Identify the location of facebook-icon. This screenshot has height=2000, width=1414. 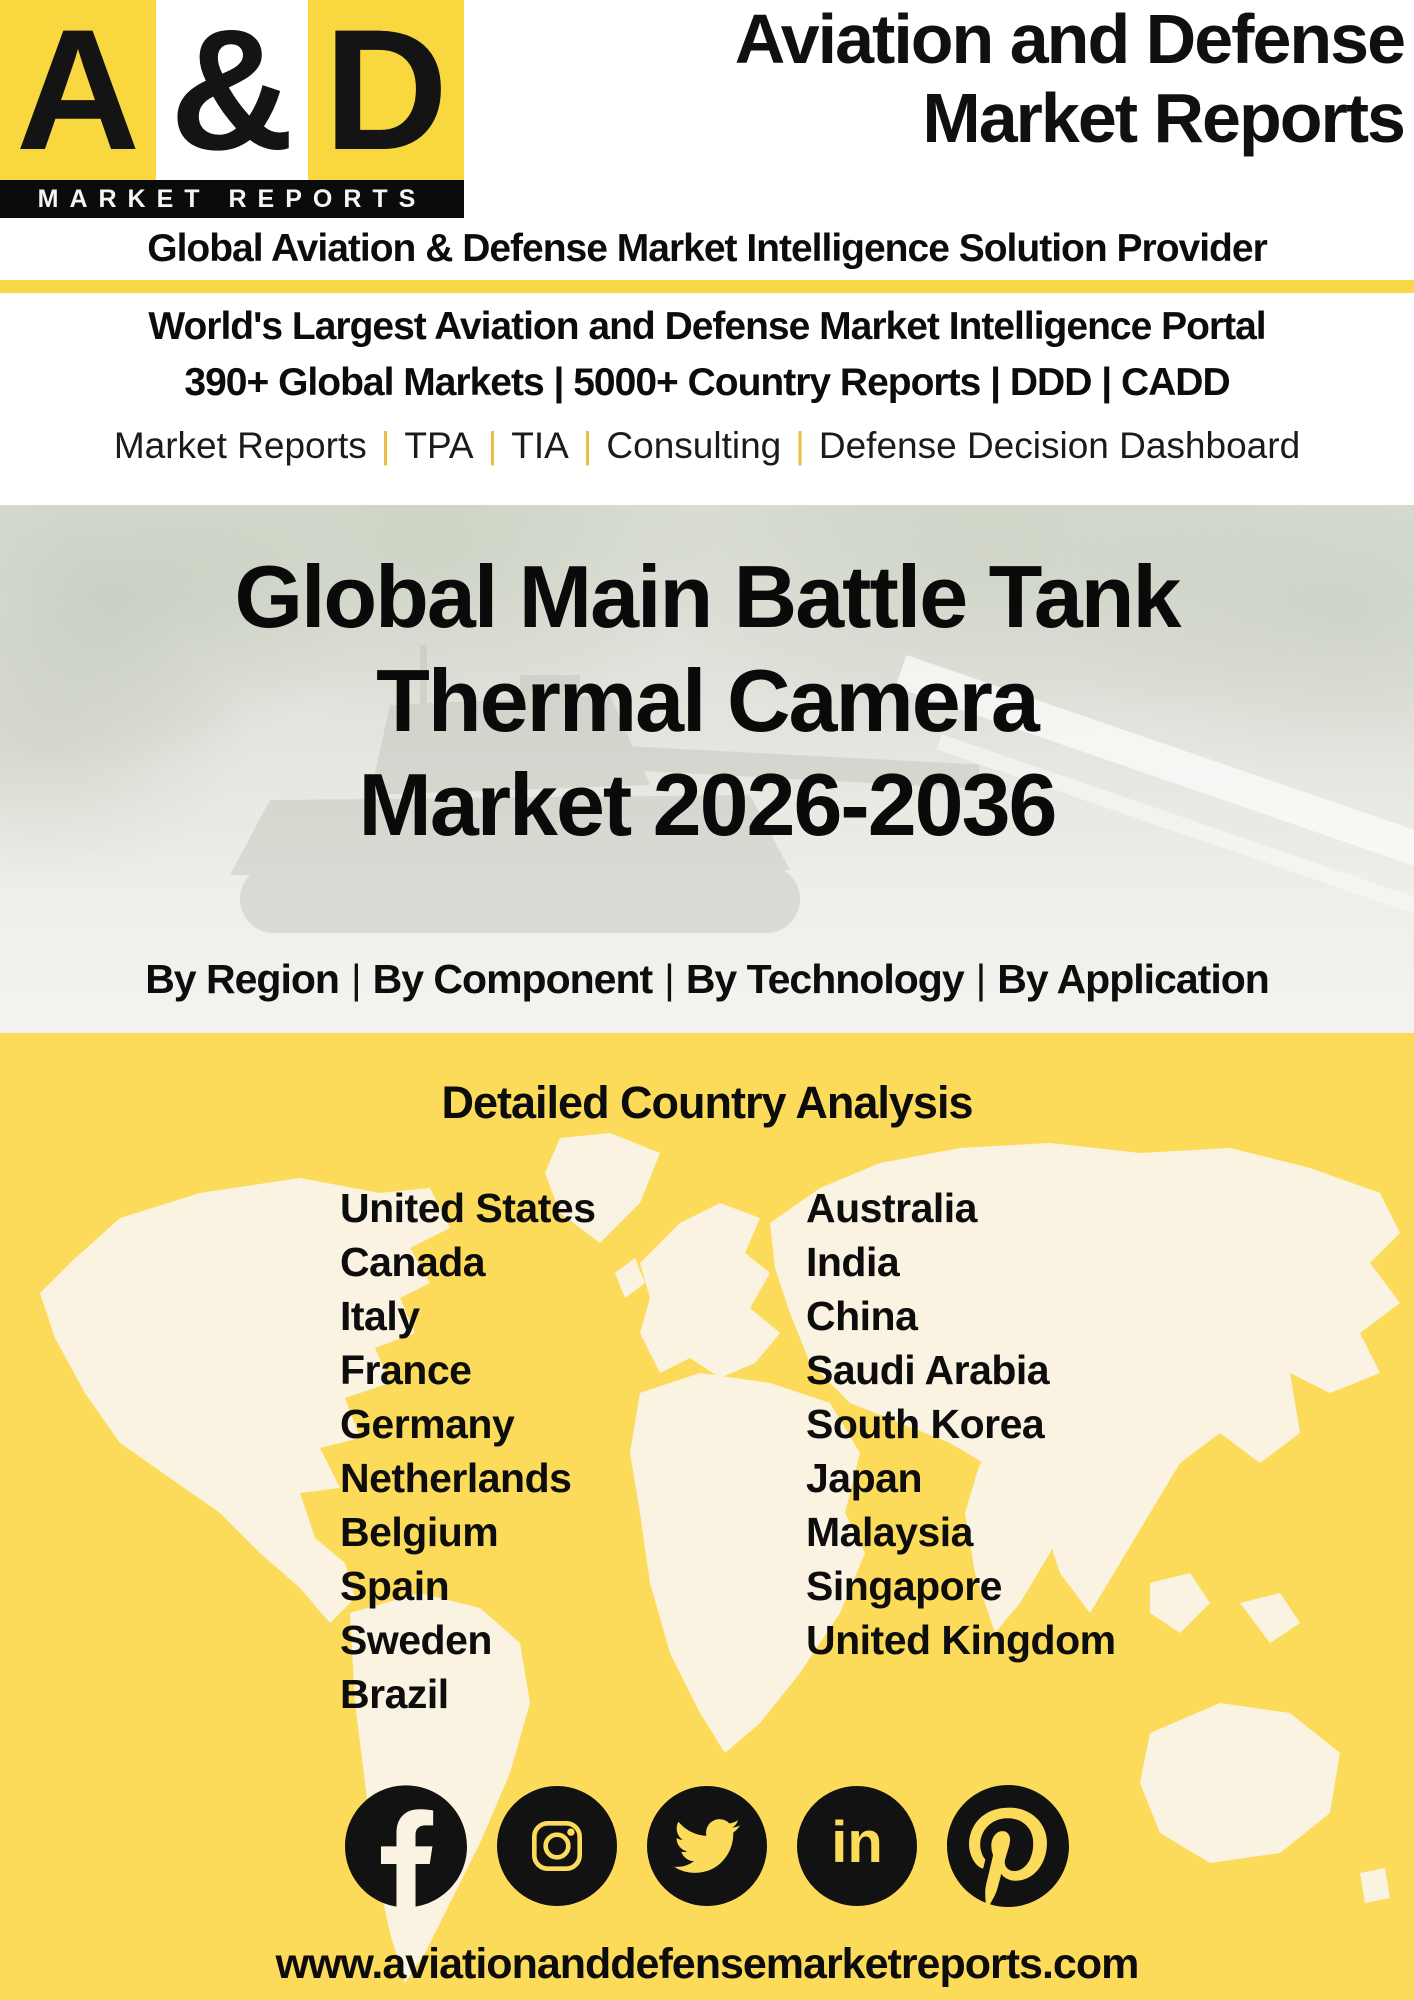
(406, 1846).